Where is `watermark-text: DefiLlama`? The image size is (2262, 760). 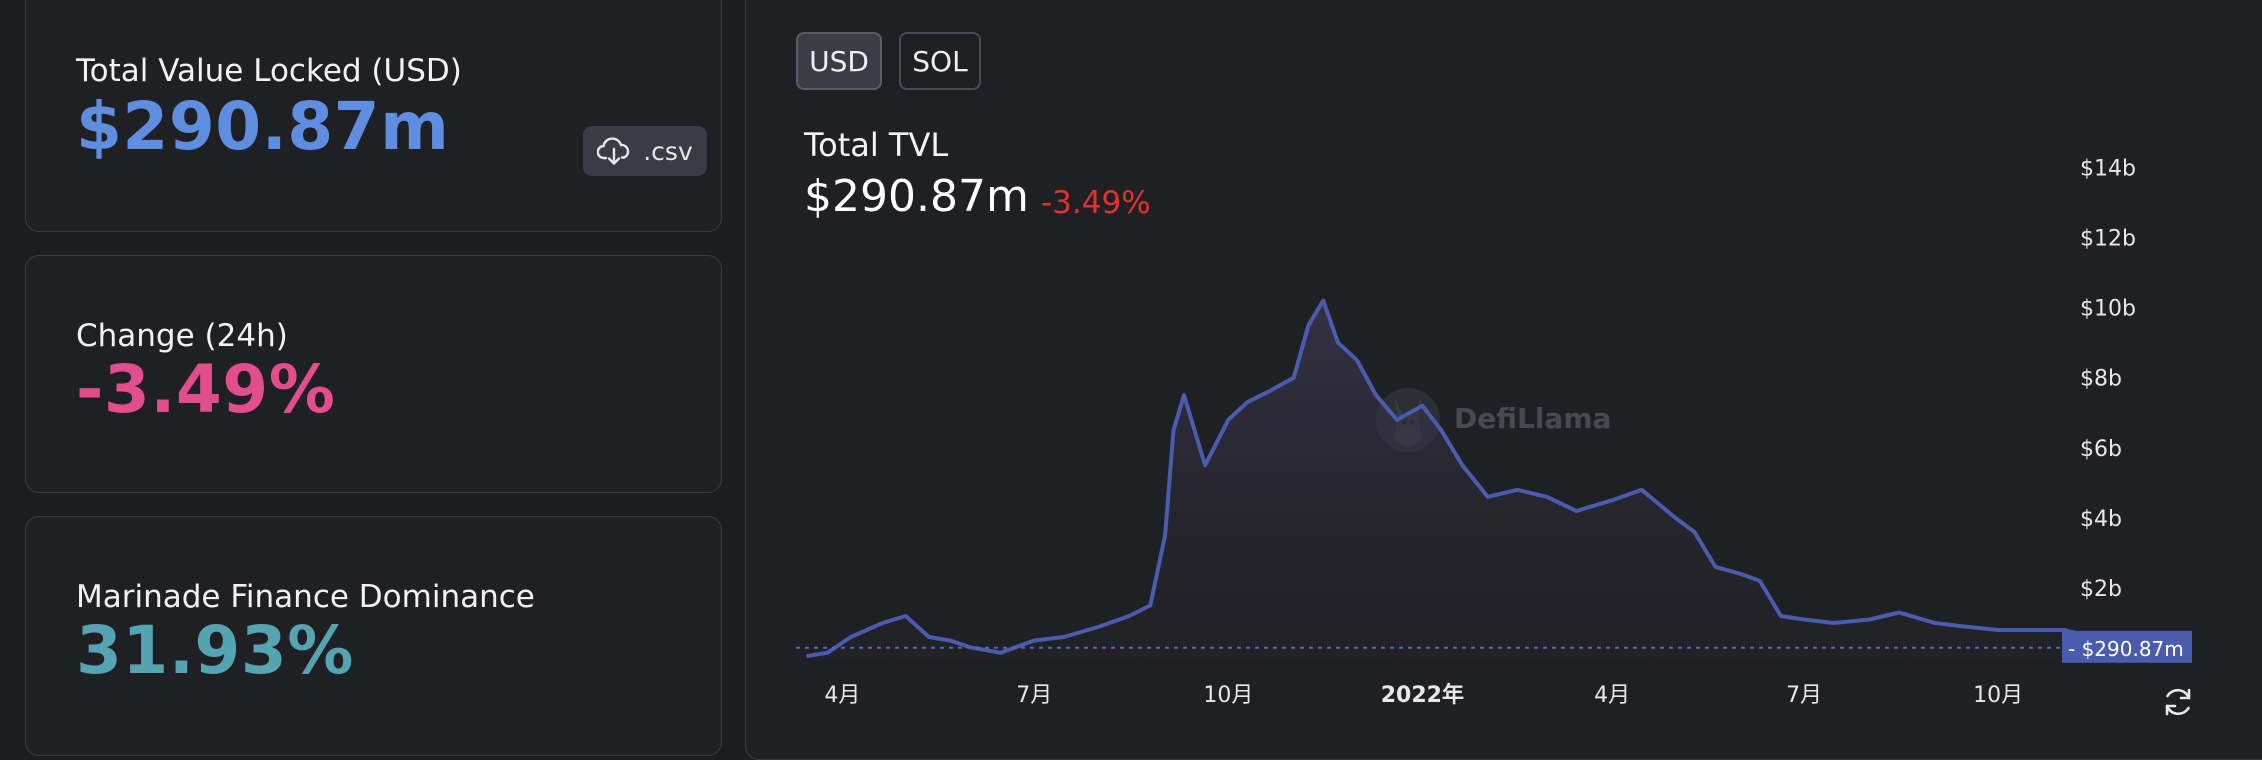 watermark-text: DefiLlama is located at coordinates (1533, 418).